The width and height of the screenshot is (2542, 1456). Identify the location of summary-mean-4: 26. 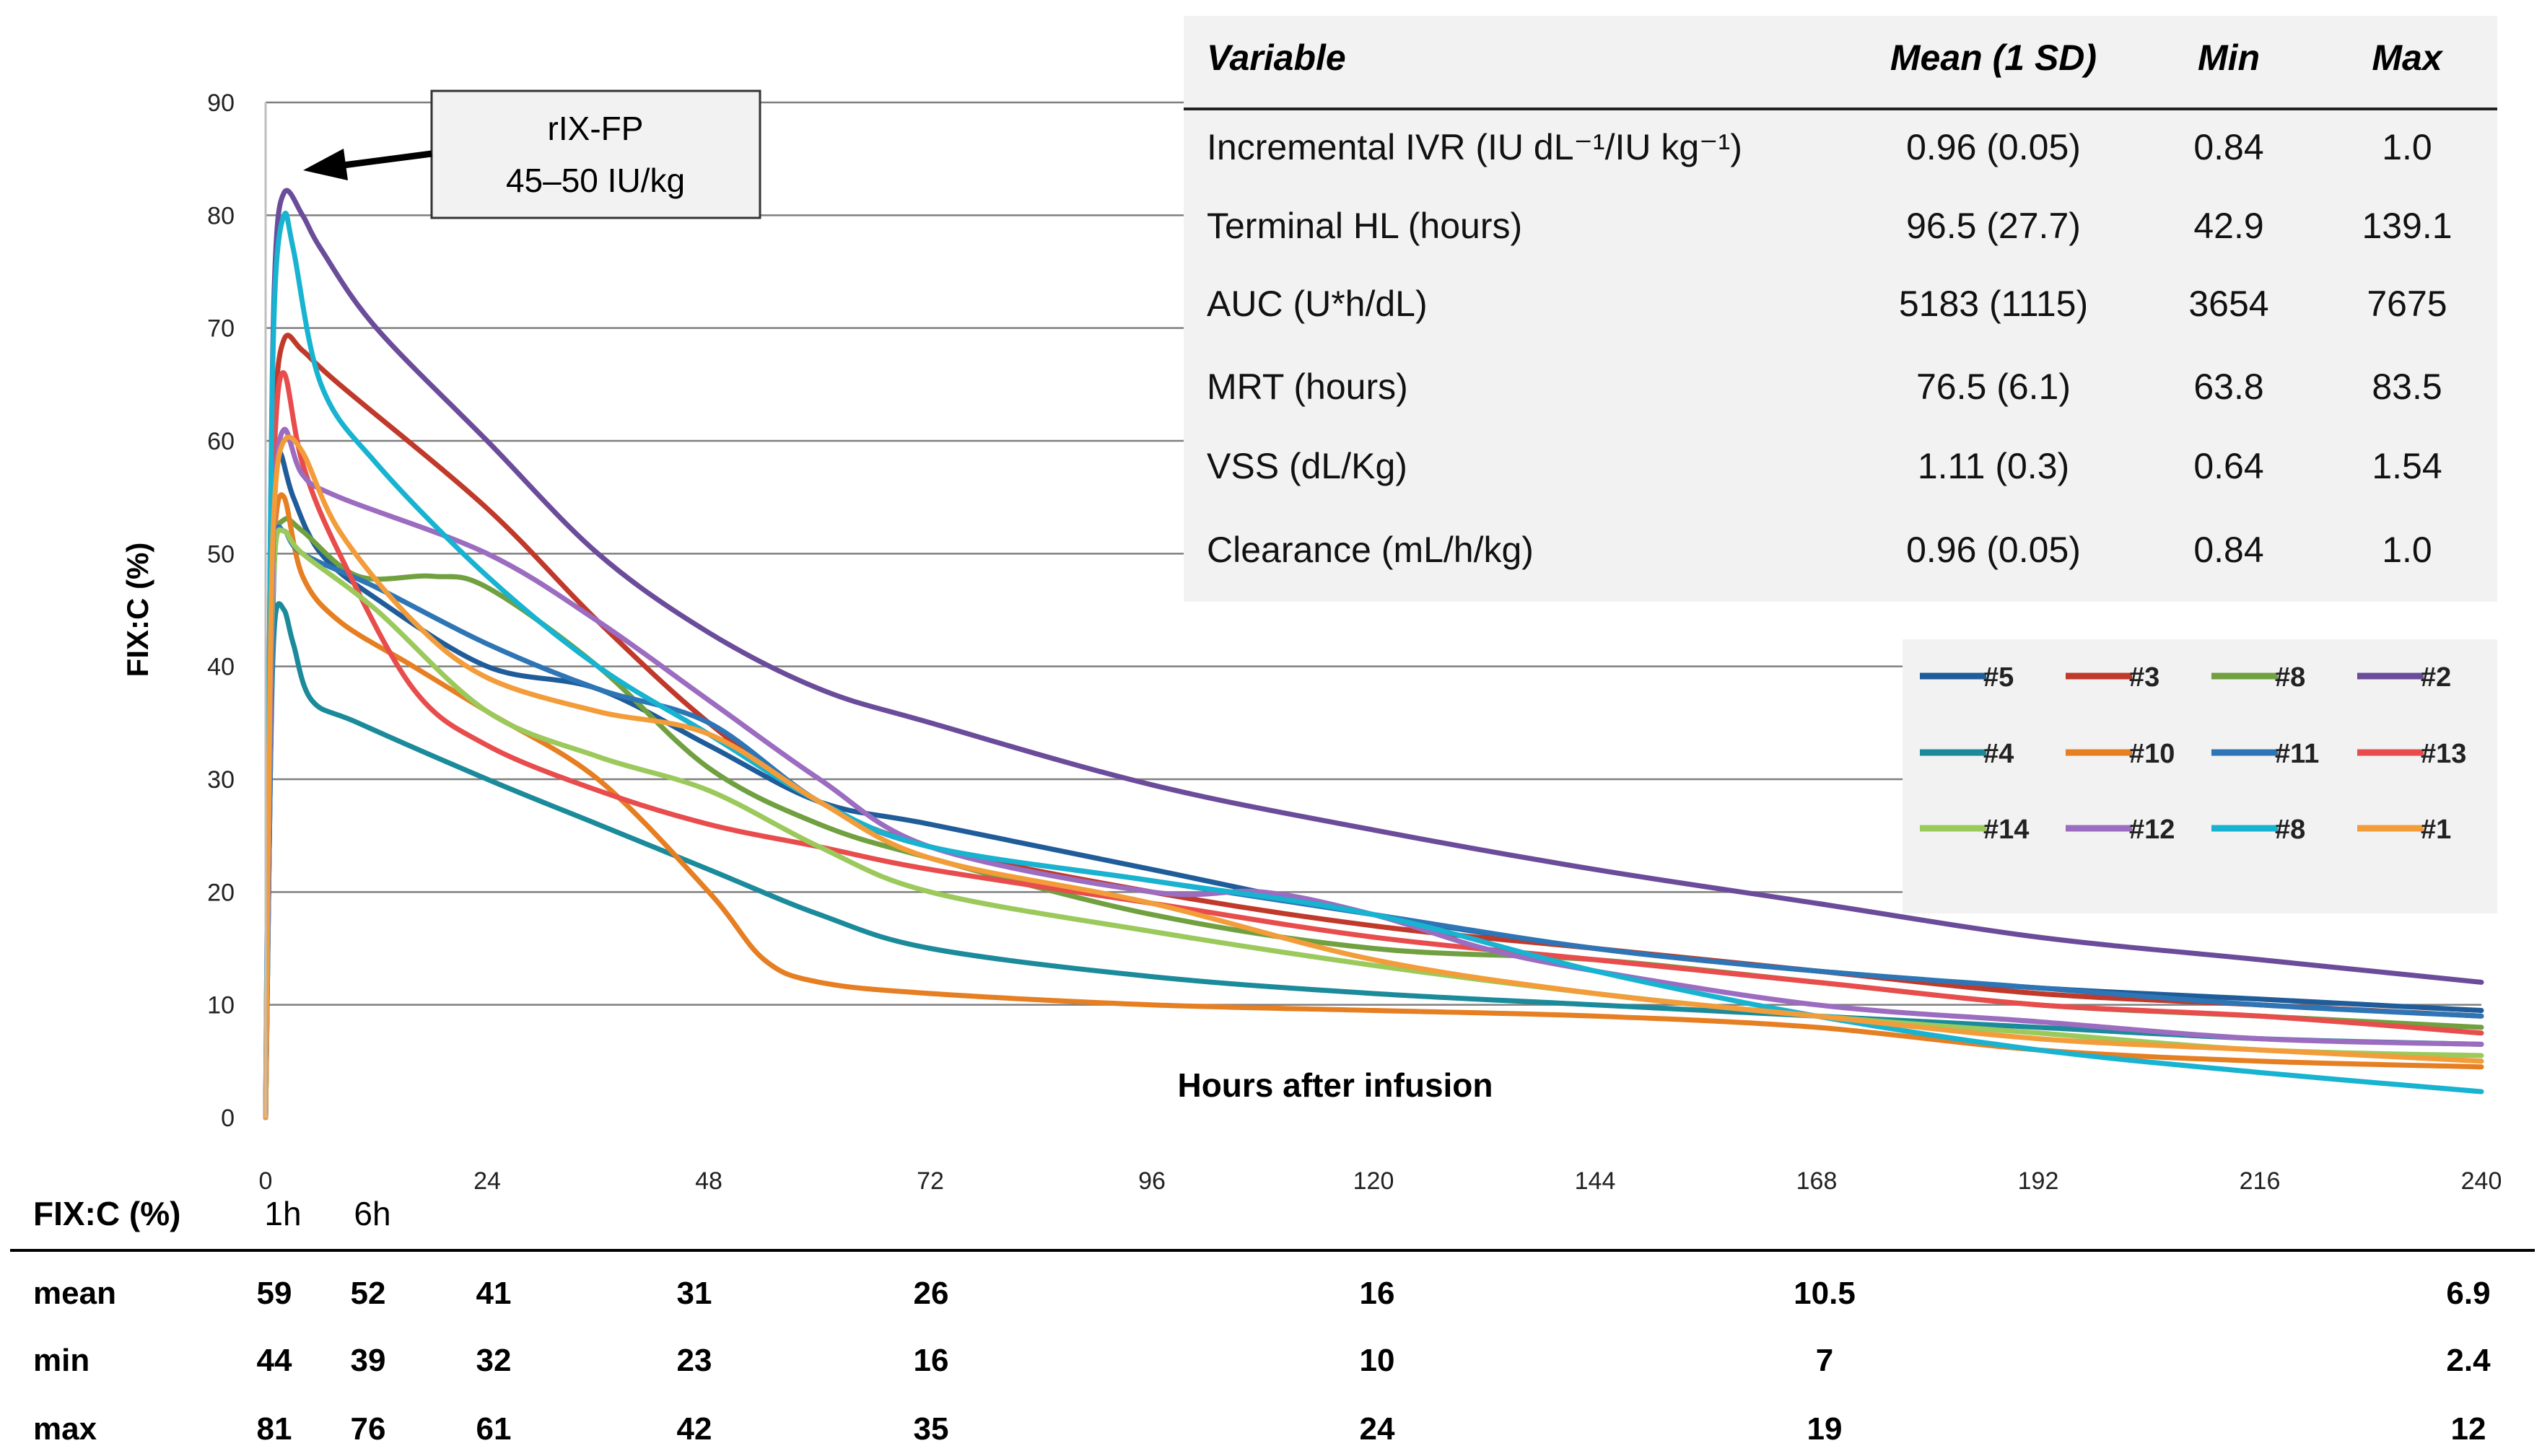
(931, 1293).